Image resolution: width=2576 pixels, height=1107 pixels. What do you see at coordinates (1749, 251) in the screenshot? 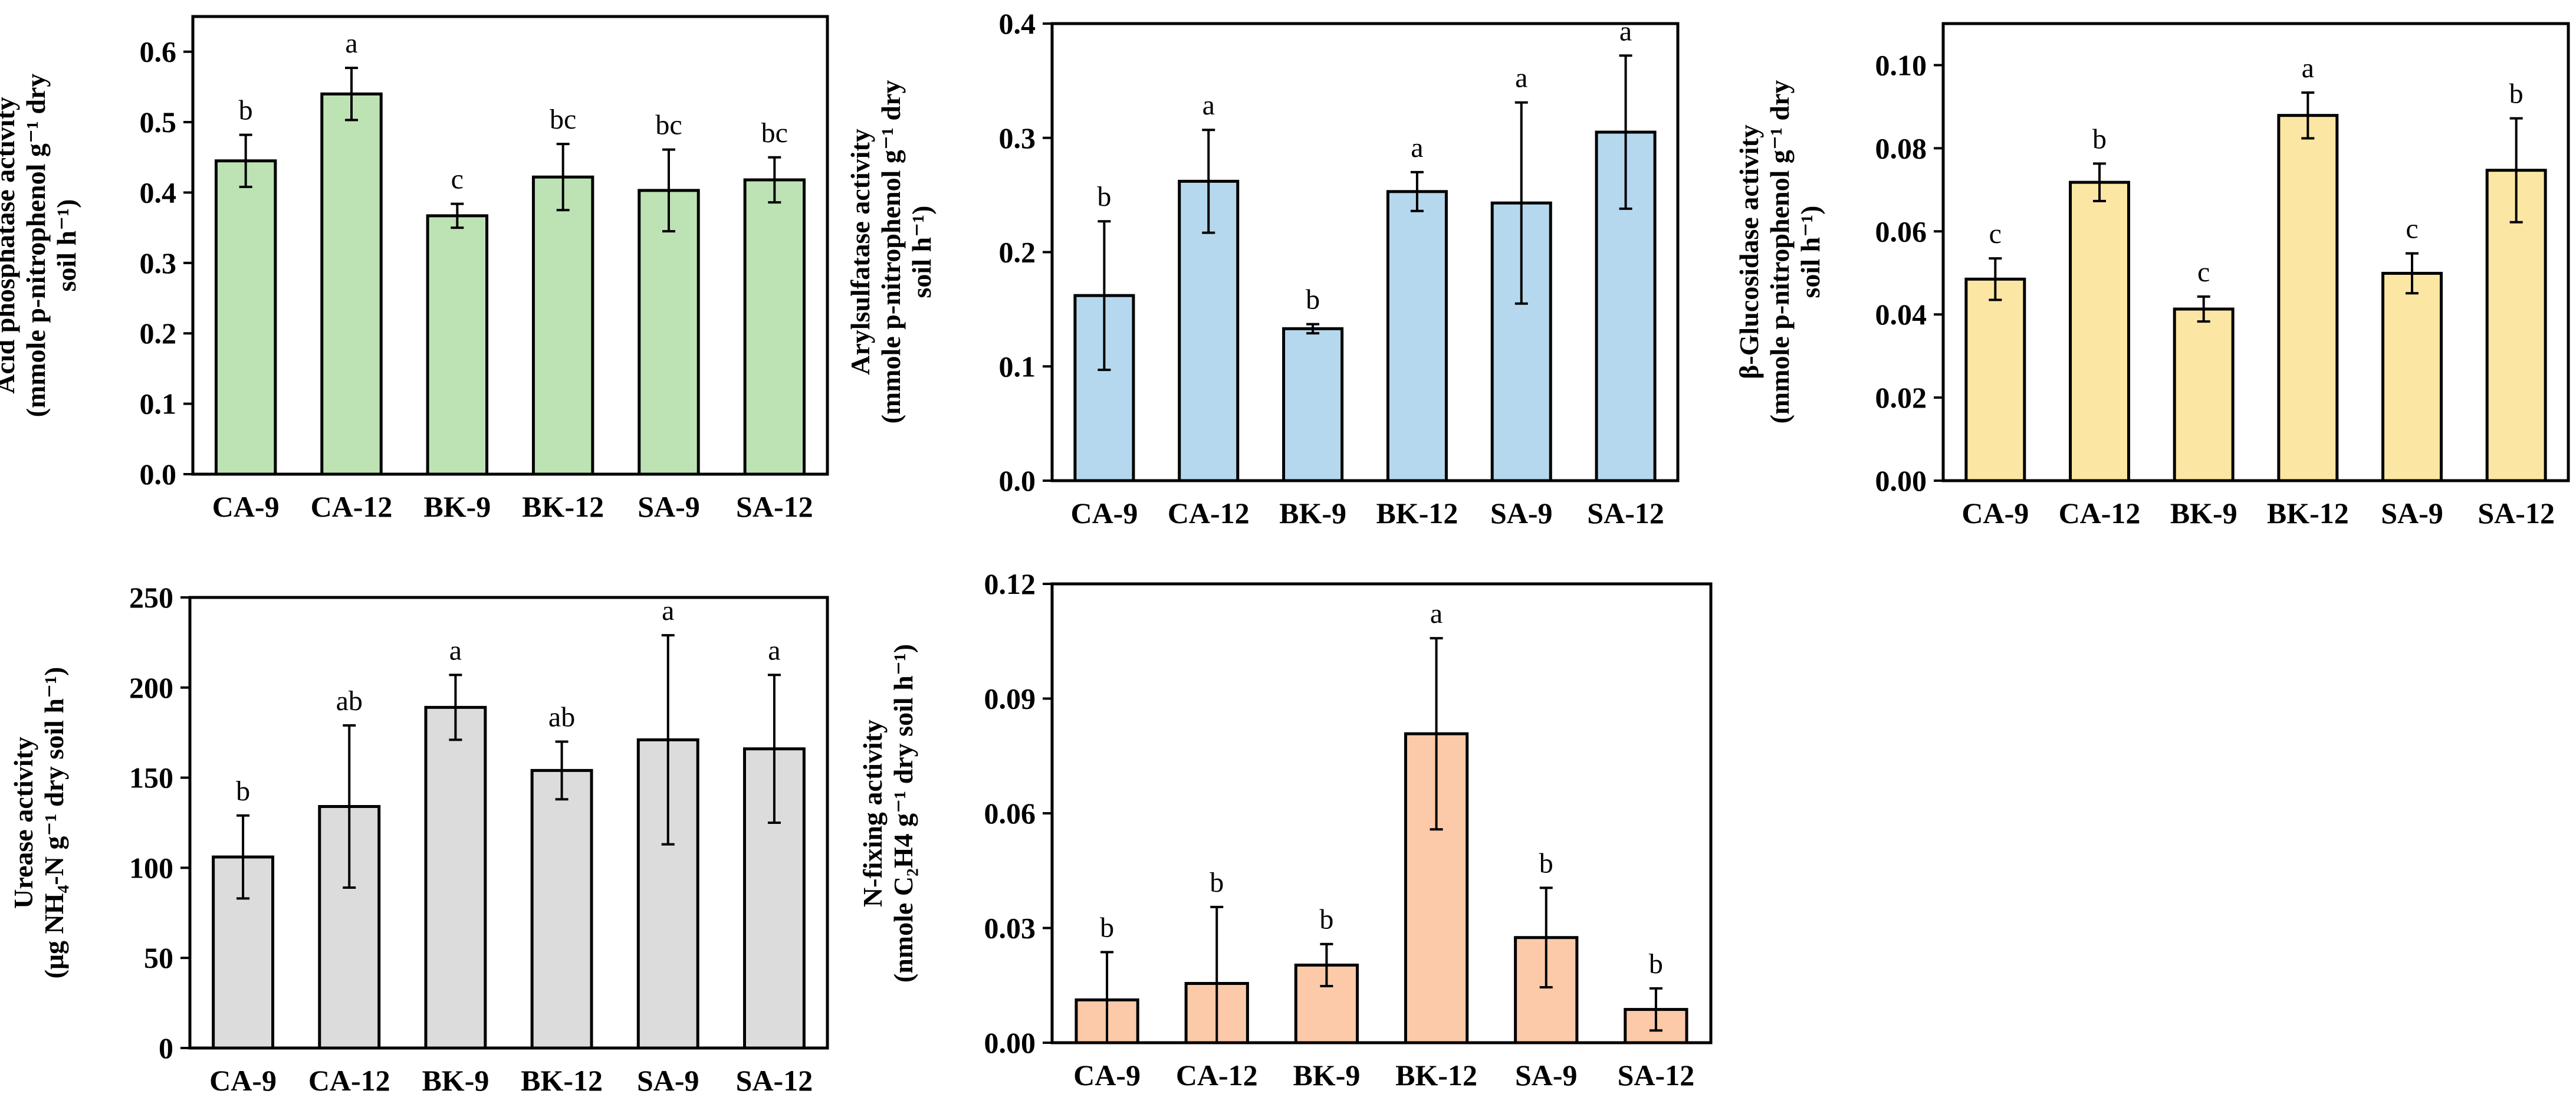
I see `y-axis-title-line: β-Glucosidase activity` at bounding box center [1749, 251].